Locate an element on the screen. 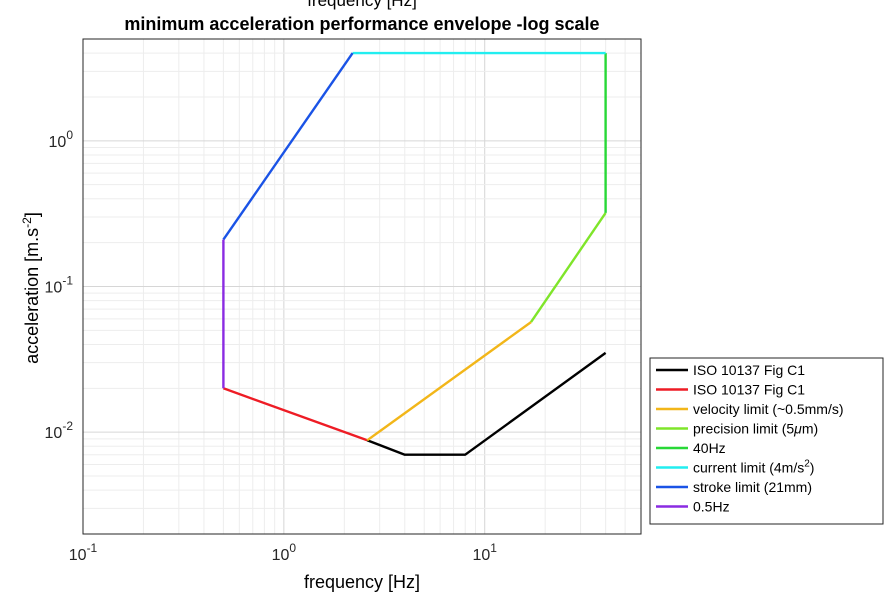 This screenshot has height=596, width=886. x-tick-labels: 10⁻¹ 10⁰ 10¹ is located at coordinates (283, 552).